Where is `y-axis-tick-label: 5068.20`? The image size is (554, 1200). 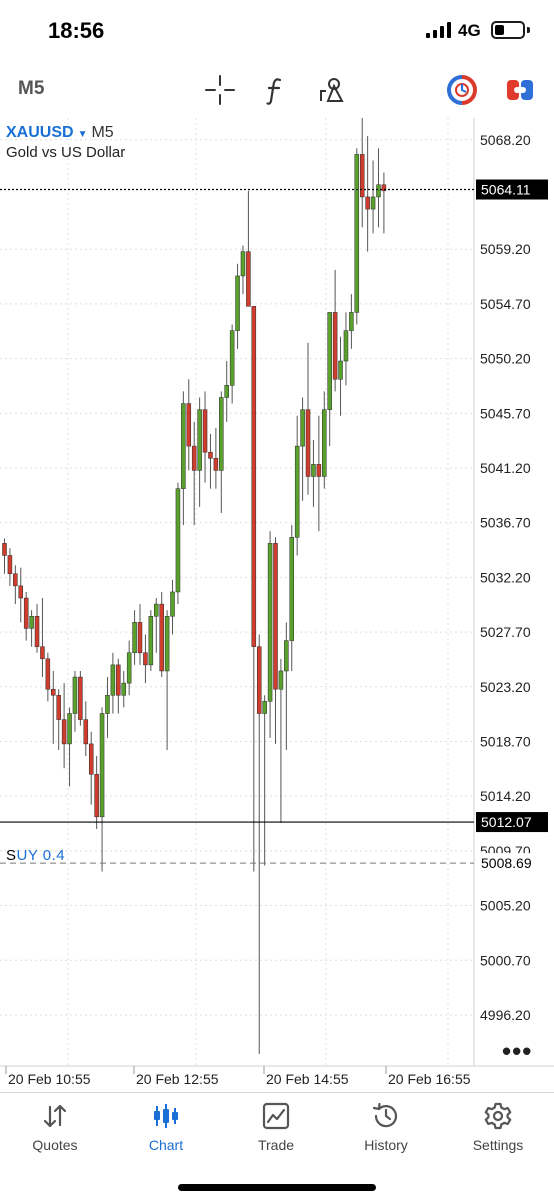 y-axis-tick-label: 5068.20 is located at coordinates (505, 140).